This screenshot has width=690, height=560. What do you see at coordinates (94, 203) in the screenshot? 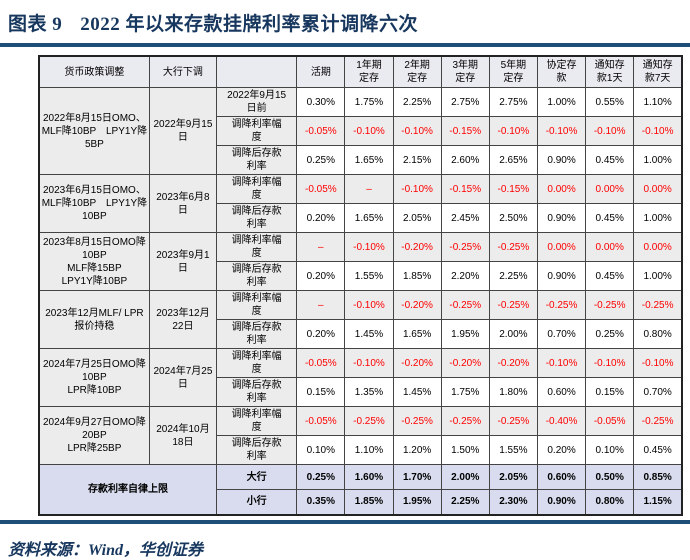
I see `policy-cell: 2023年6月15日OMO、 MLF降10BP LPY1Y降 10BP` at bounding box center [94, 203].